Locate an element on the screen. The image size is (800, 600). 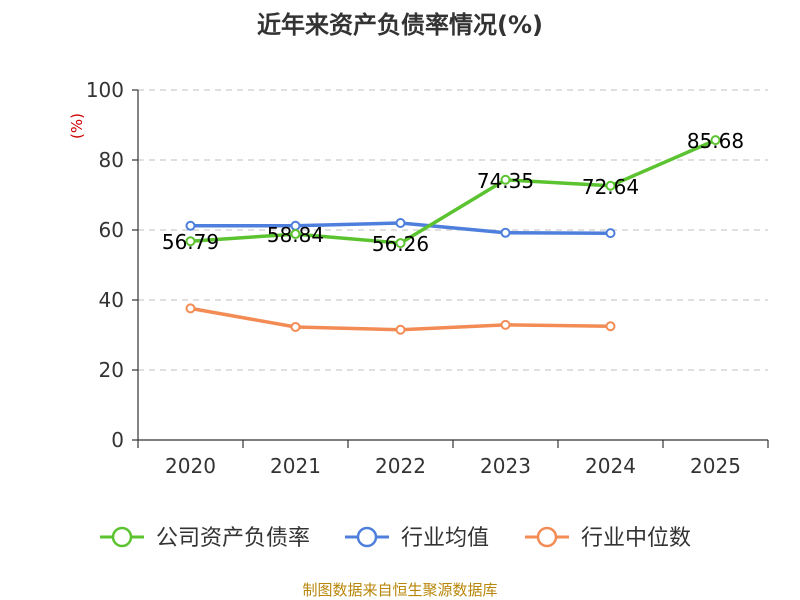
y-tick-label: 40 is located at coordinates (111, 300).